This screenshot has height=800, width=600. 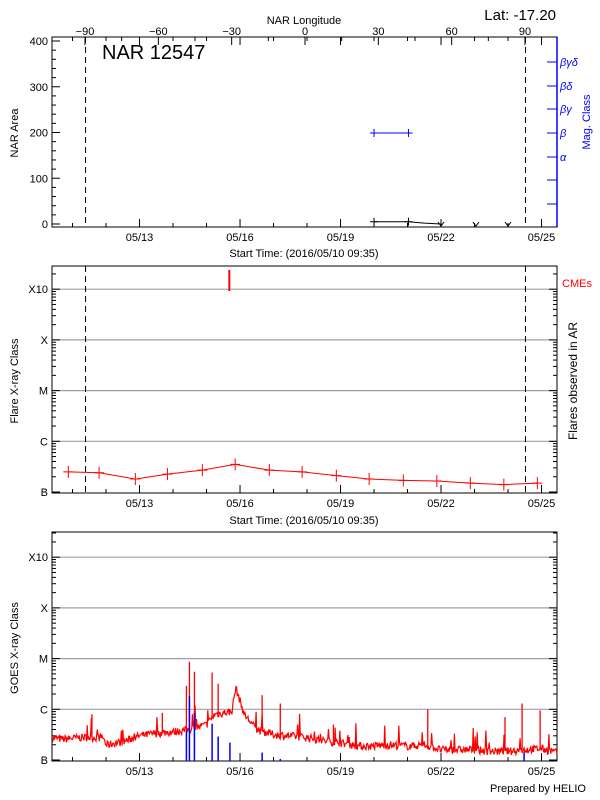 I want to click on longitude-tick-label: 0, so click(x=305, y=32).